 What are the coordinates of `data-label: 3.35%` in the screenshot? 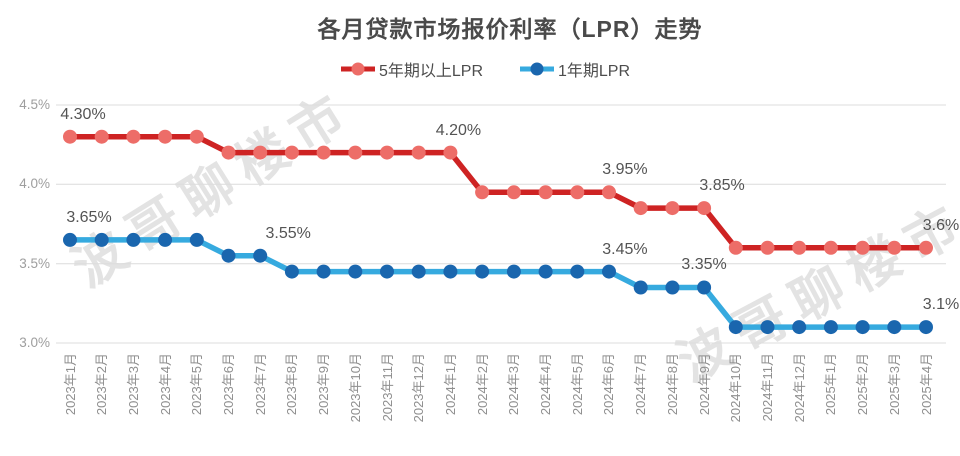 It's located at (704, 265).